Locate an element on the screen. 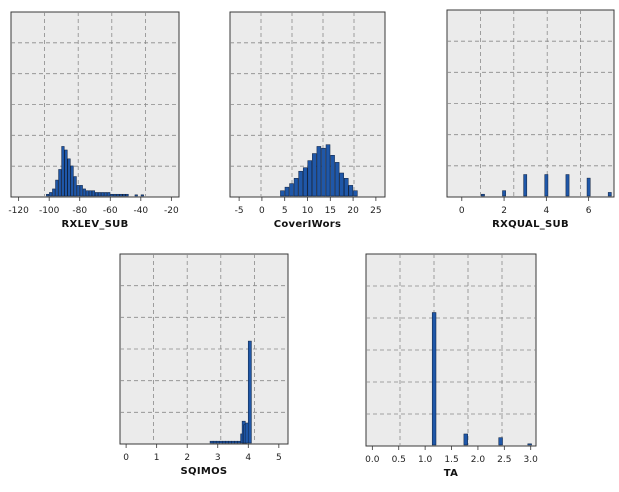 The height and width of the screenshot is (492, 619). x-tick-label: 3 is located at coordinates (218, 458).